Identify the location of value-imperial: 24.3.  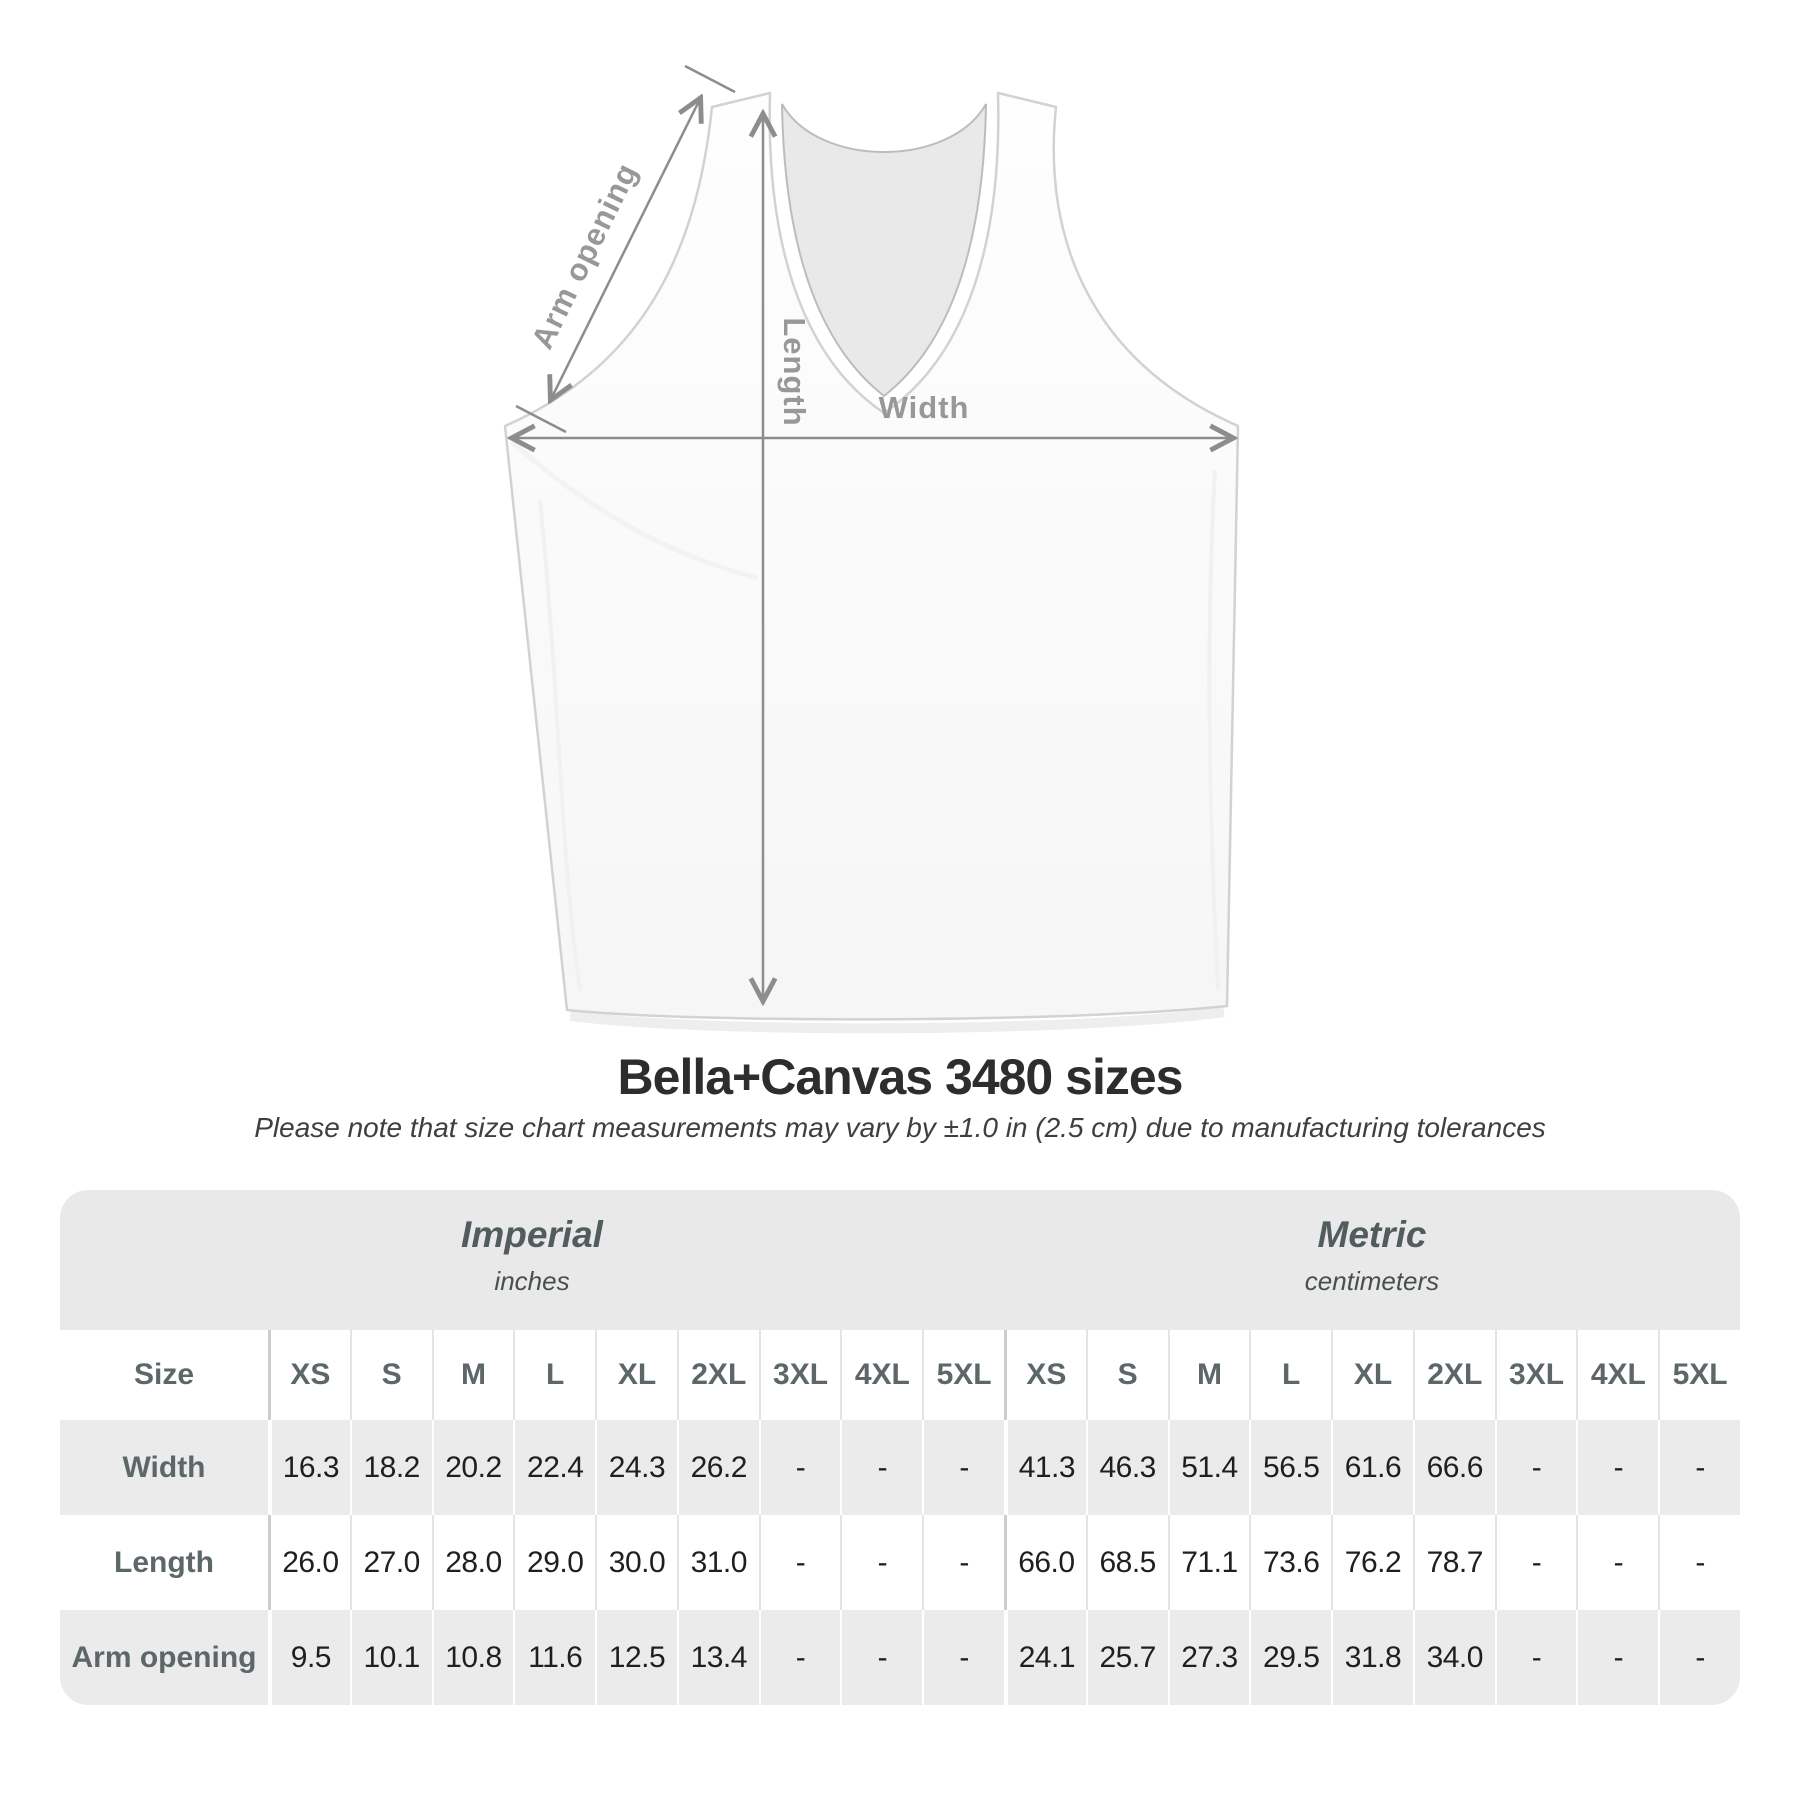
(636, 1467).